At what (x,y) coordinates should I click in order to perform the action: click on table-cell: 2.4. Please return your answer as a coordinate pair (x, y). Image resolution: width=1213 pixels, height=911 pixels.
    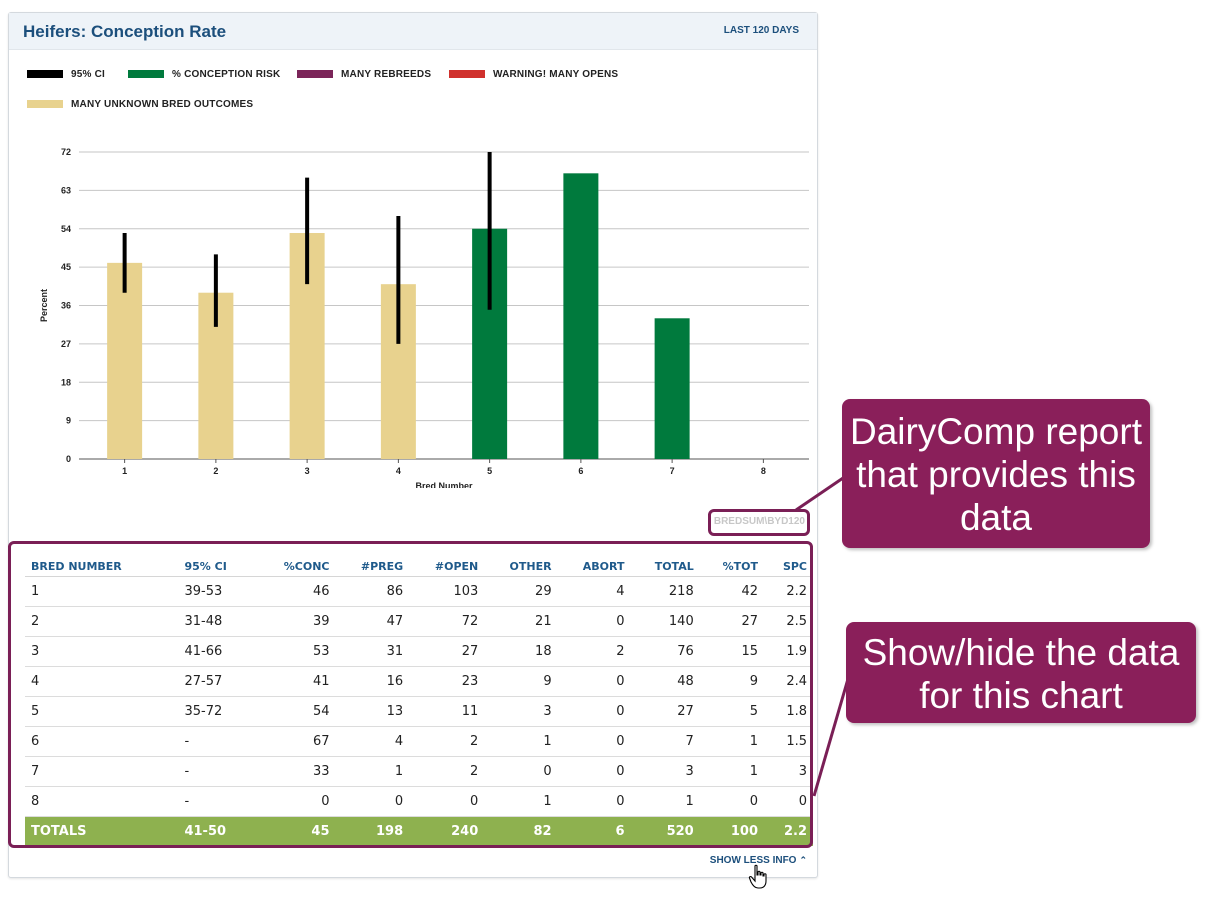
    Looking at the image, I should click on (788, 681).